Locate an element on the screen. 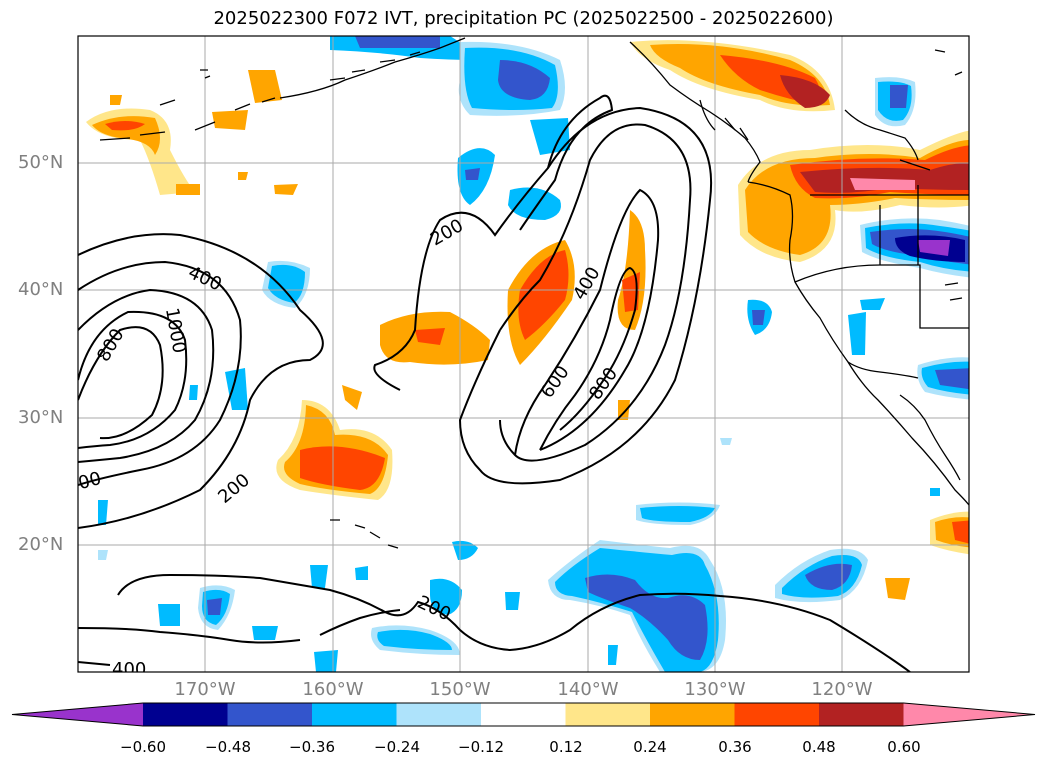 The image size is (1047, 765). colorbar is located at coordinates (523, 714).